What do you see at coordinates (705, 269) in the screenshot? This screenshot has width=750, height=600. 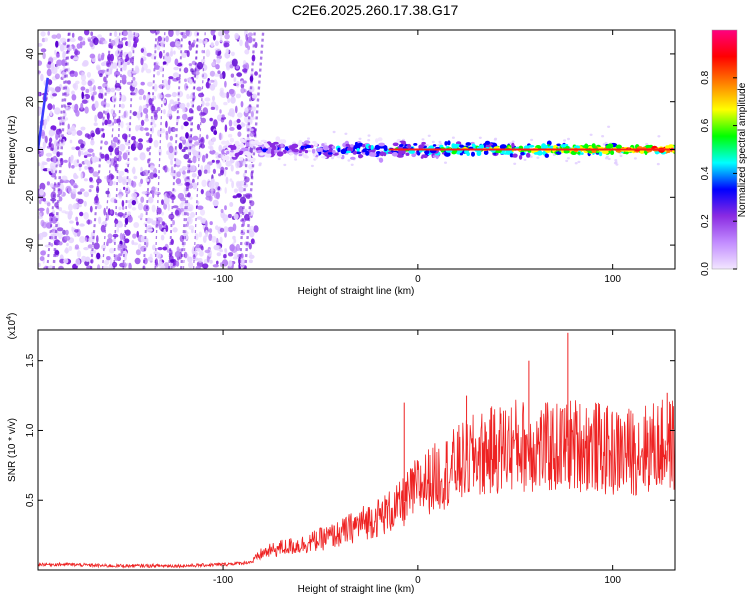 I see `colorbar-tick-label: 0.0` at bounding box center [705, 269].